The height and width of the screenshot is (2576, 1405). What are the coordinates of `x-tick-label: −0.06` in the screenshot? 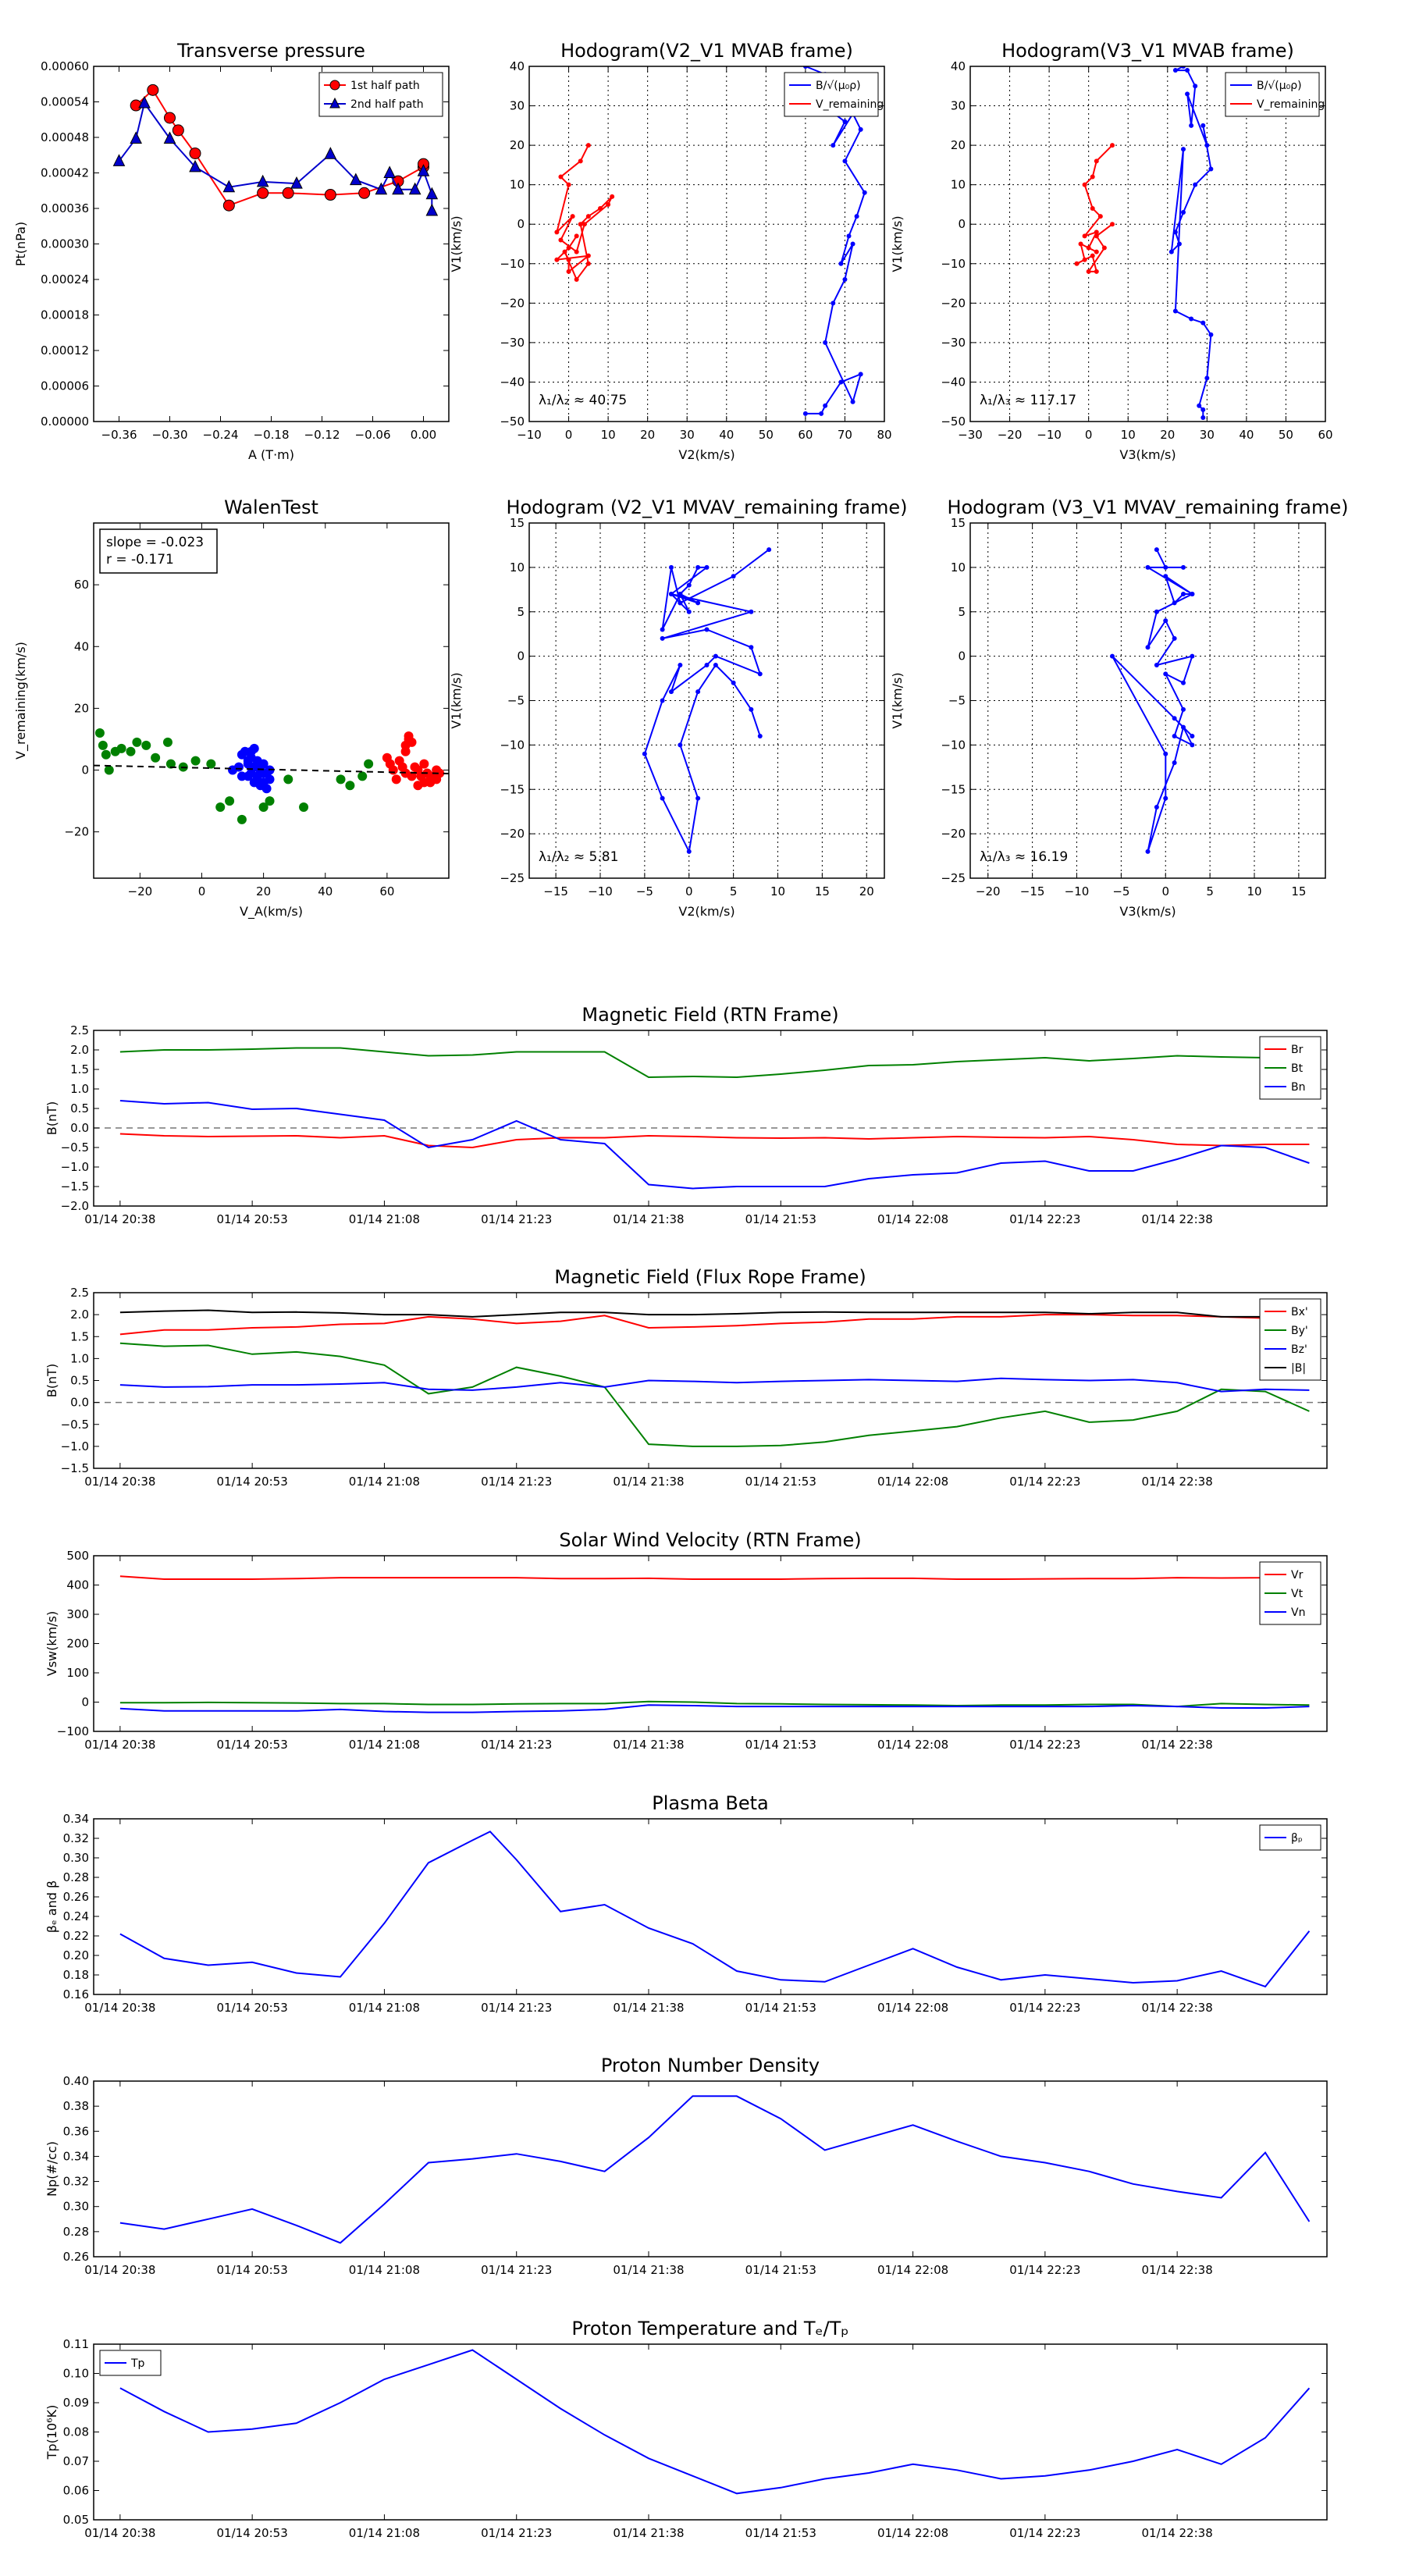 It's located at (373, 435).